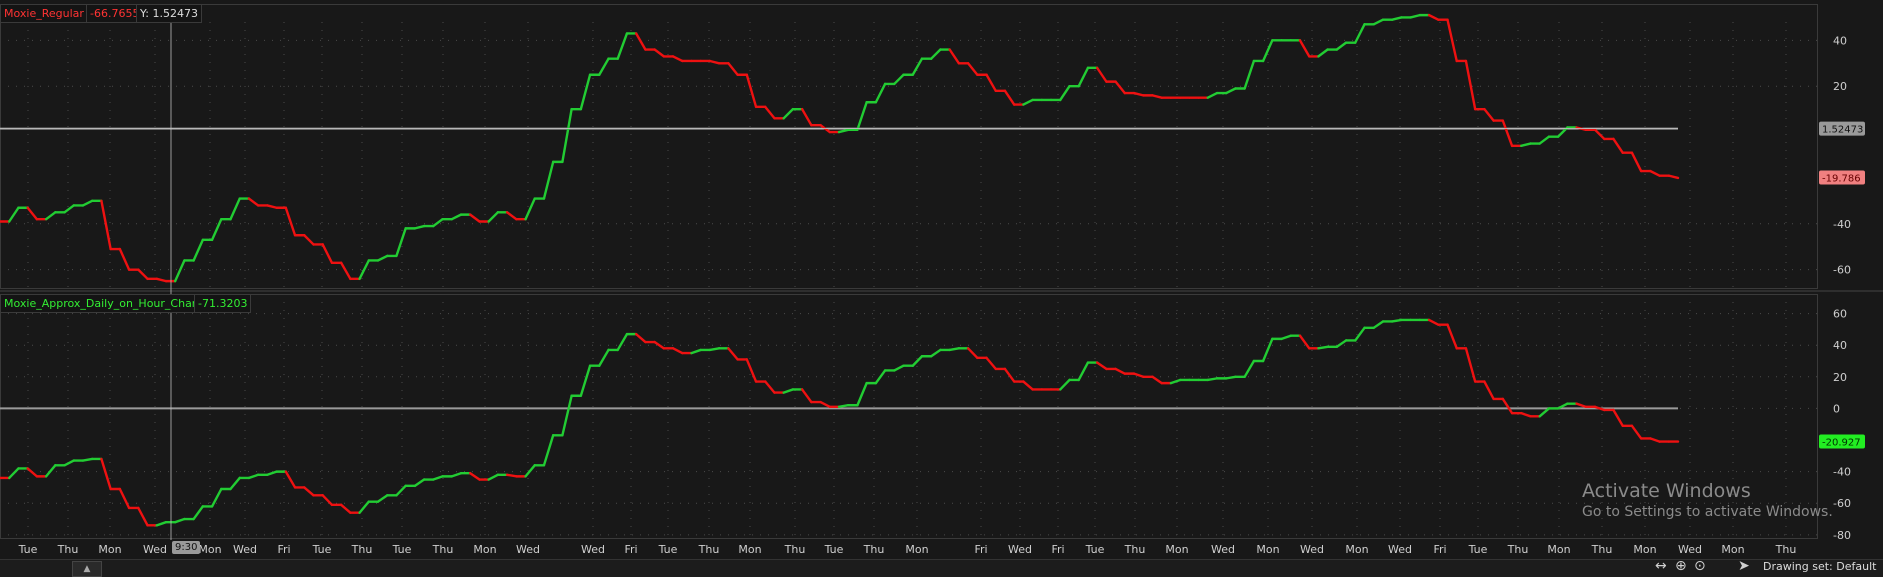  I want to click on bottom-toolbar, so click(941, 568).